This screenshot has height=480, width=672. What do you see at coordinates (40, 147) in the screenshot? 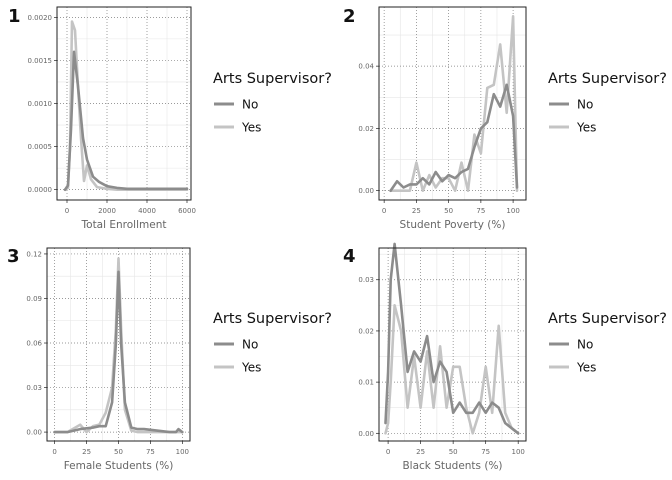
I see `y-tick-label: 0.0005` at bounding box center [40, 147].